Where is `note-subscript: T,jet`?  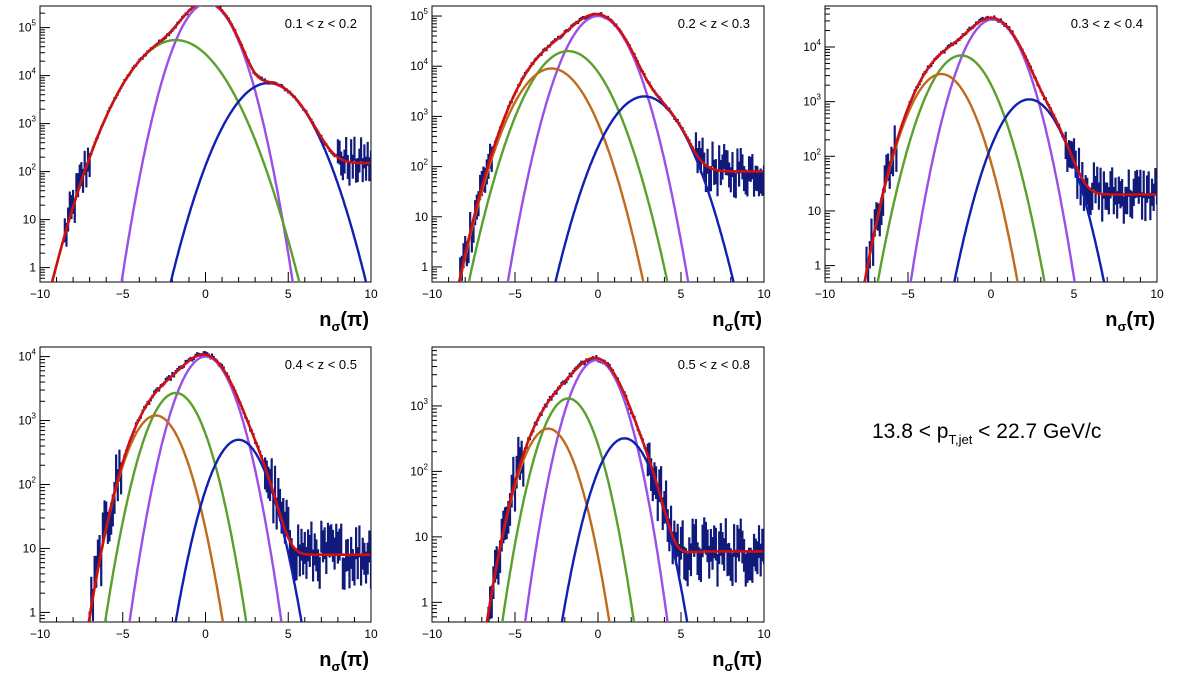 note-subscript: T,jet is located at coordinates (960, 439).